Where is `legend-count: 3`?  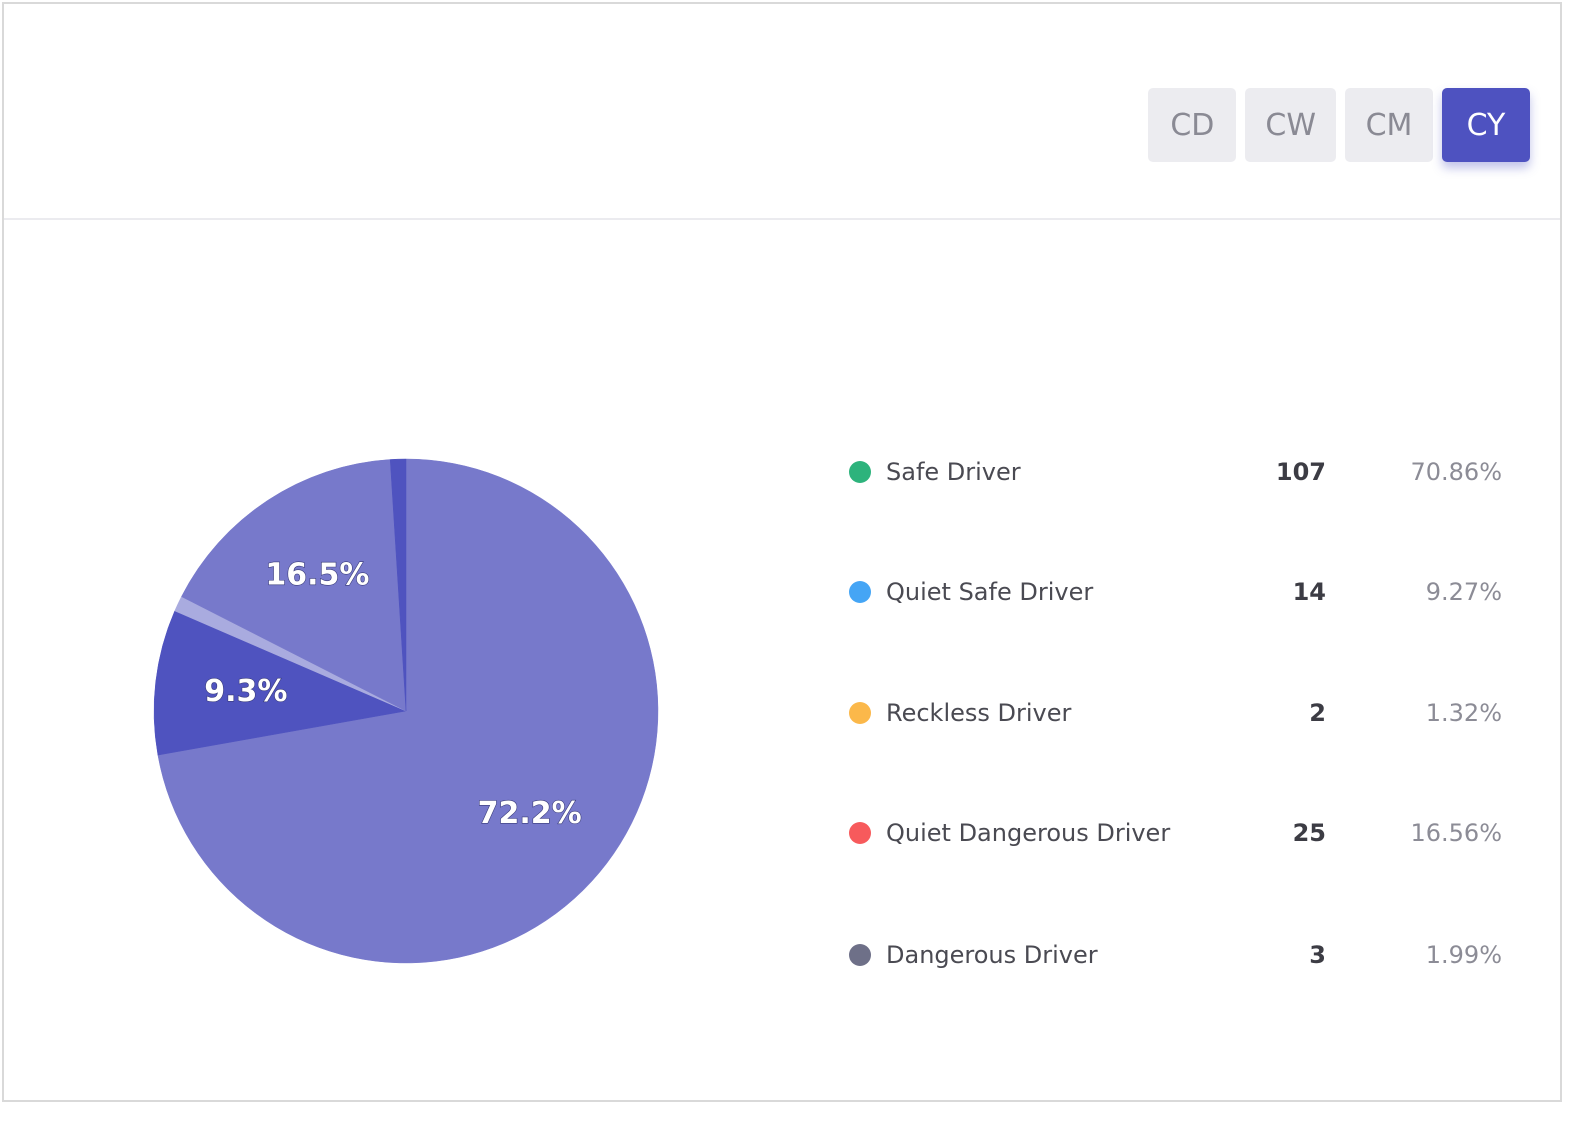 legend-count: 3 is located at coordinates (1317, 955).